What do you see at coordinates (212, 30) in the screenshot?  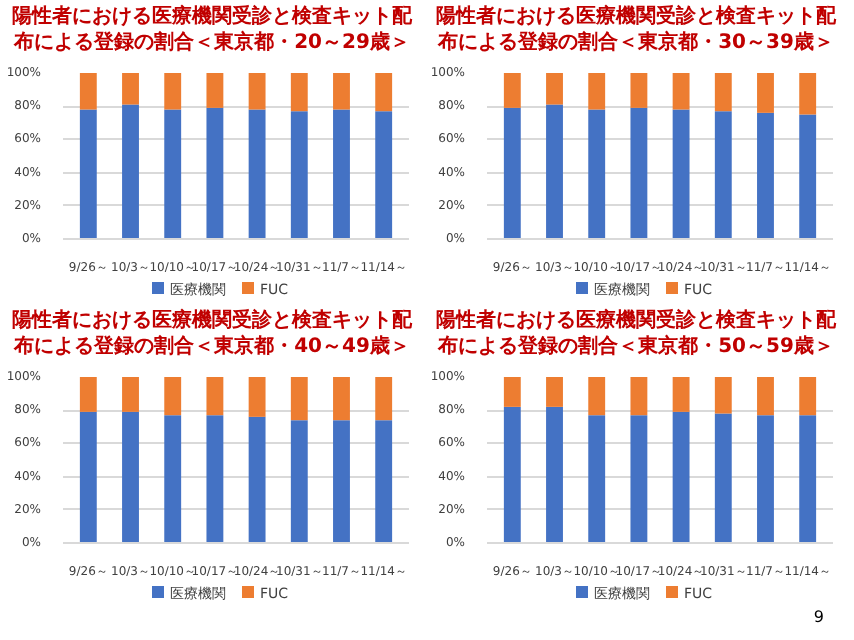 I see `chart-title: 陽性者における医療機関受診と検査キット配布による登録の割合＜東京都・20～29歳＞` at bounding box center [212, 30].